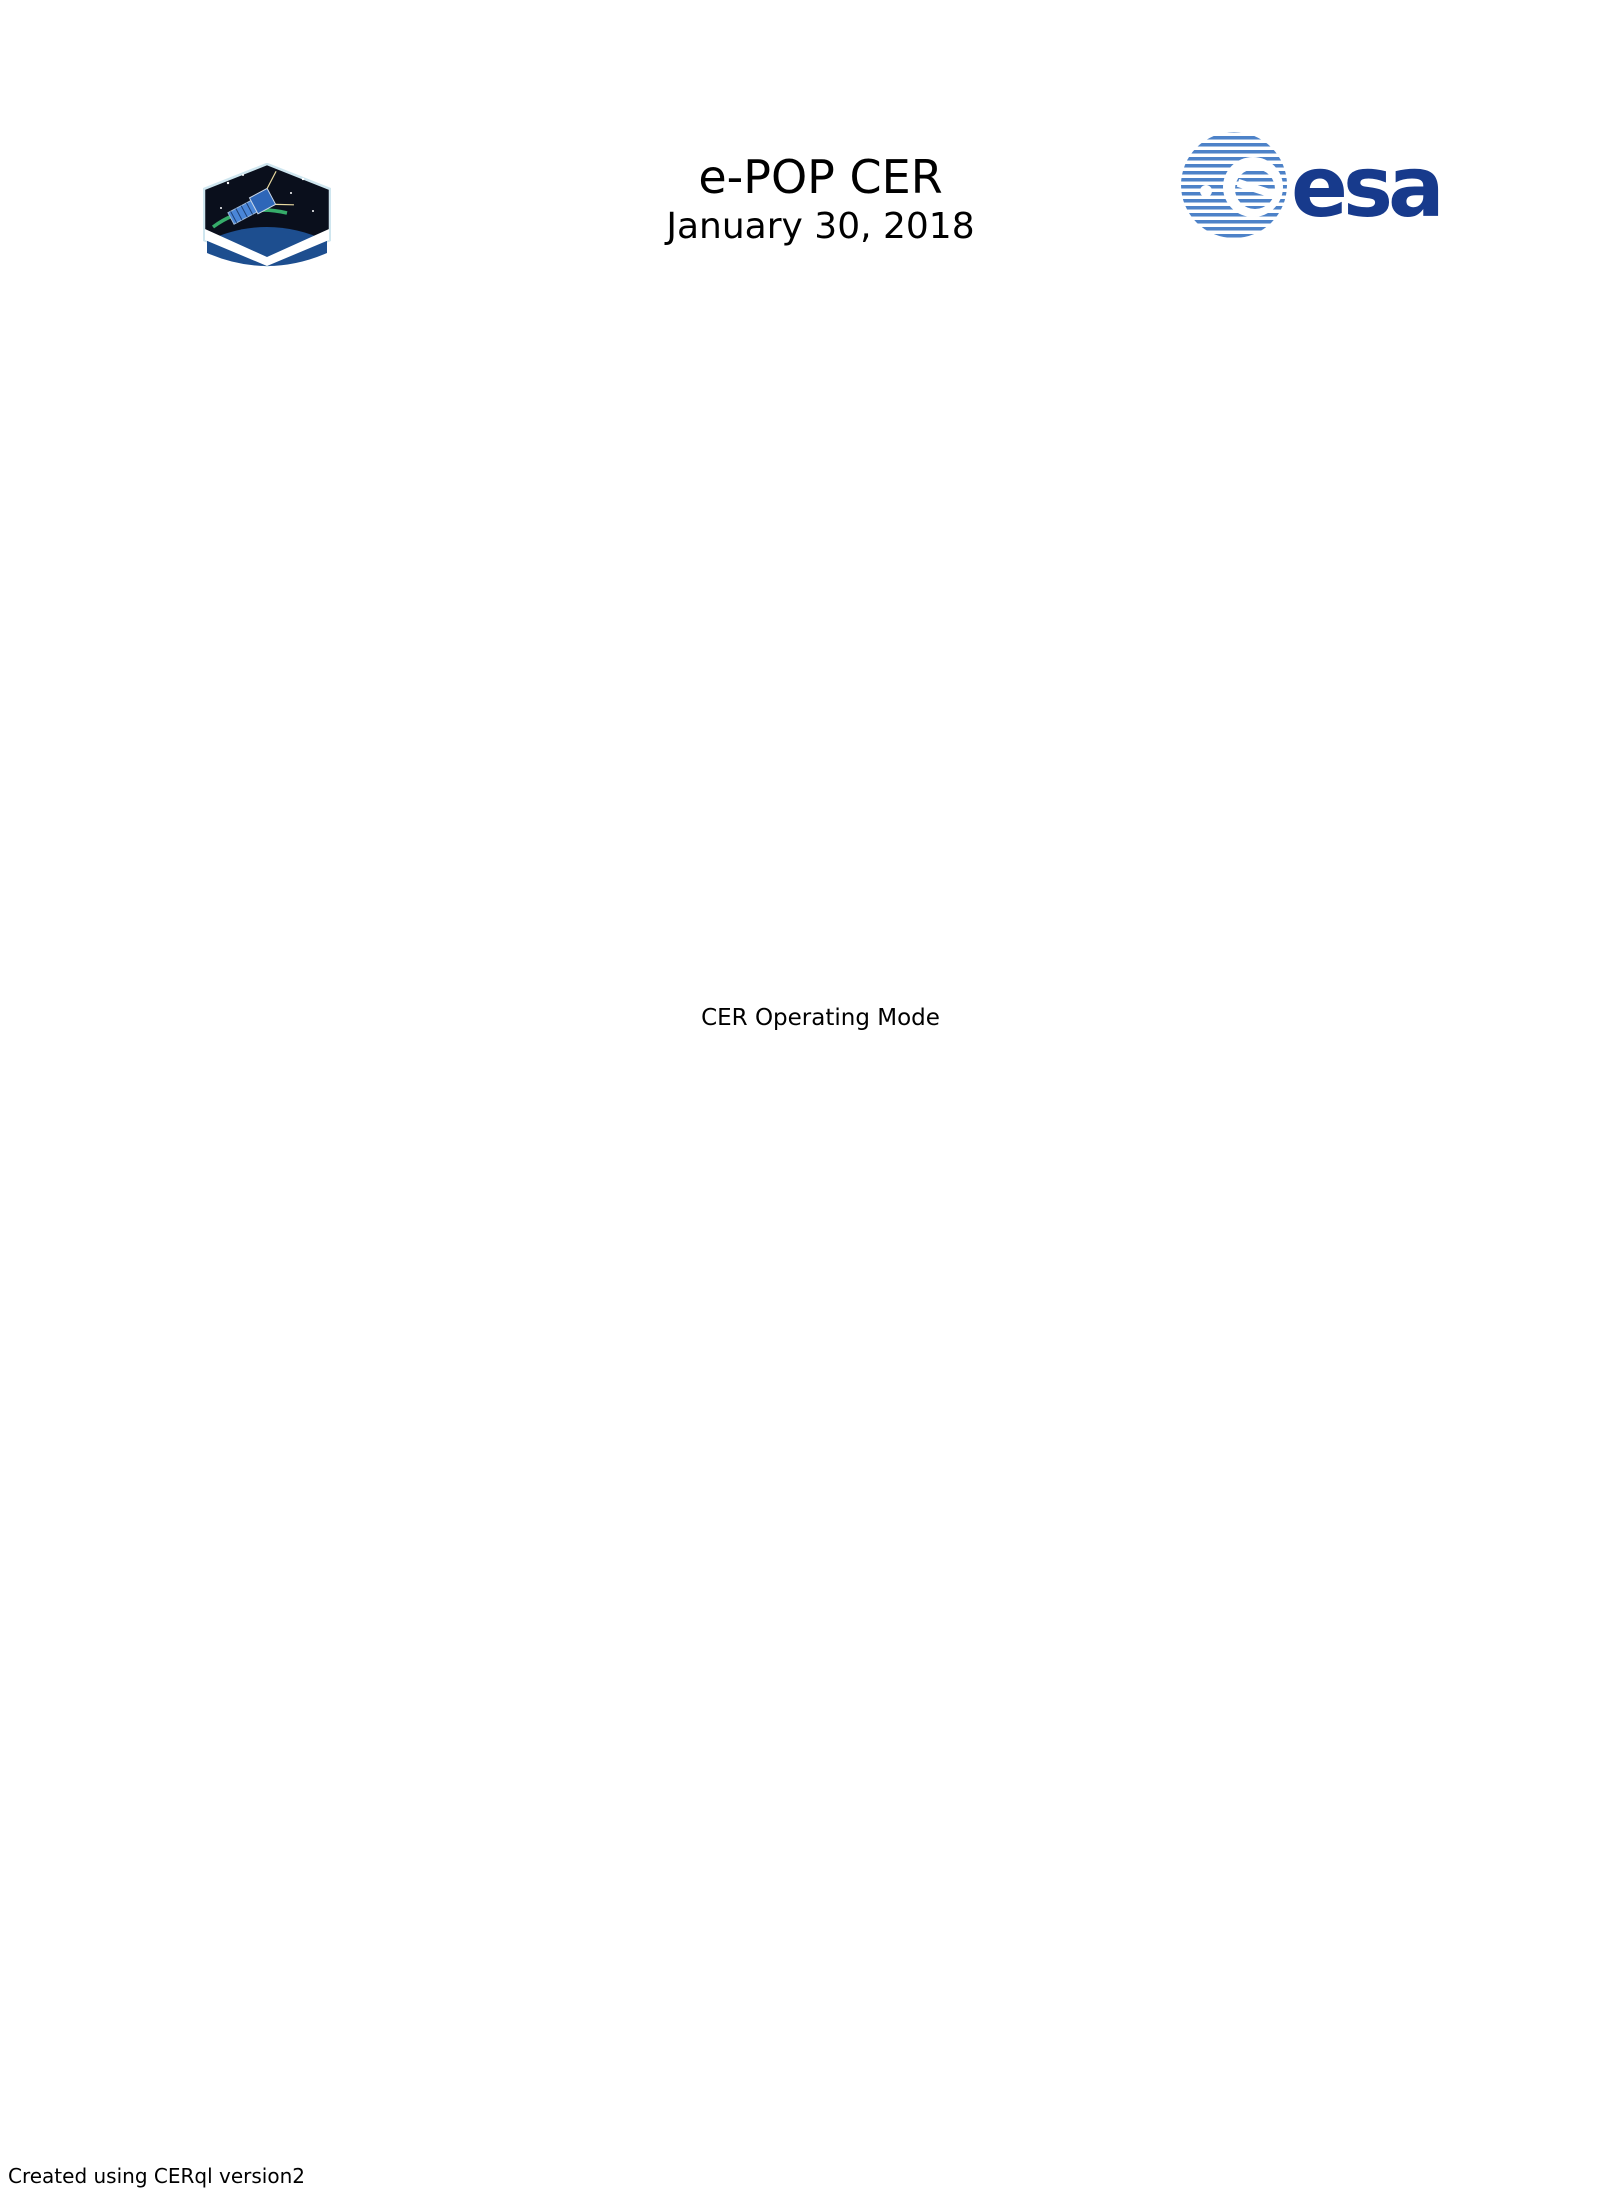  What do you see at coordinates (267, 246) in the screenshot?
I see `patch-earth` at bounding box center [267, 246].